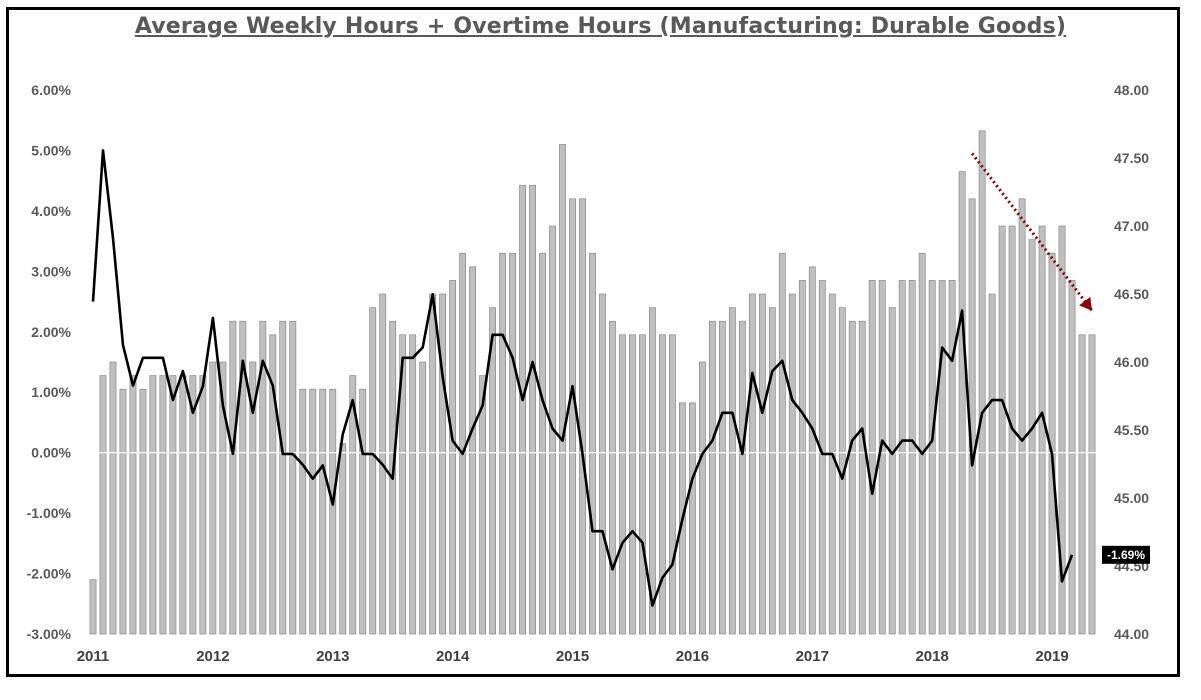  Describe the element at coordinates (332, 656) in the screenshot. I see `x-tick-label: 2013` at that location.